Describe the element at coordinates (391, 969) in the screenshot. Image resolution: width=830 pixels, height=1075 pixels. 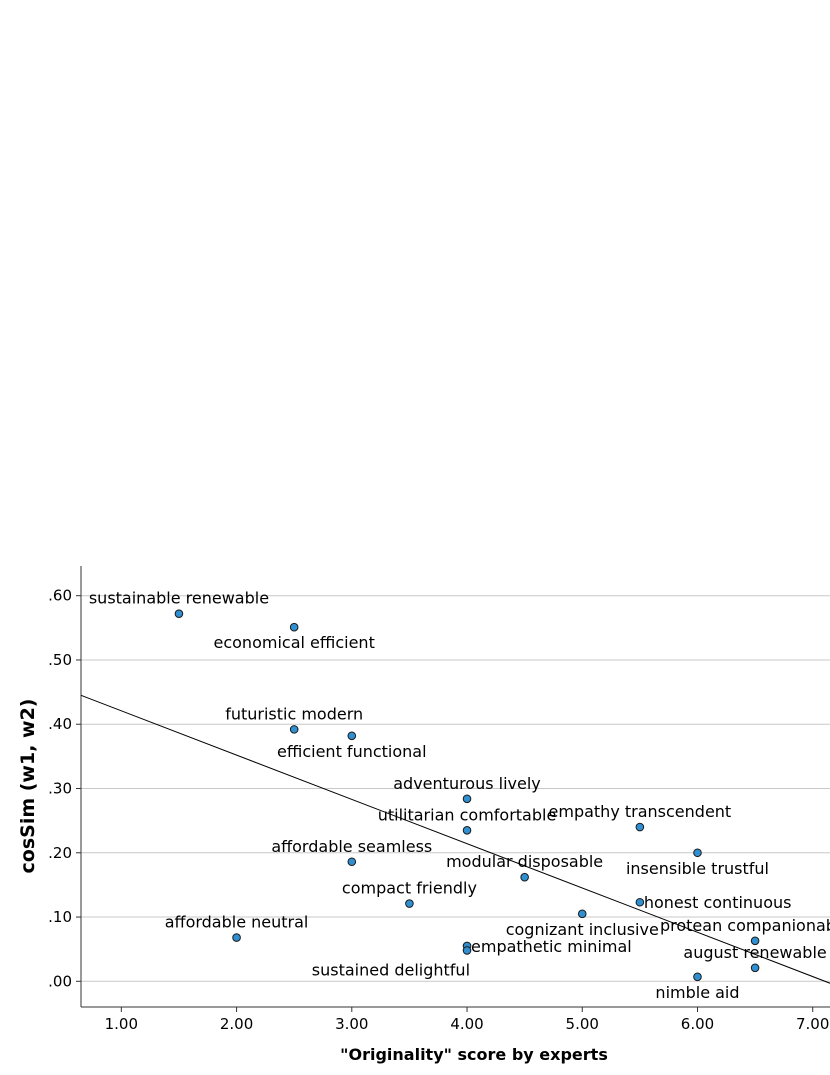
I see `point-label: sustained delightful` at that location.